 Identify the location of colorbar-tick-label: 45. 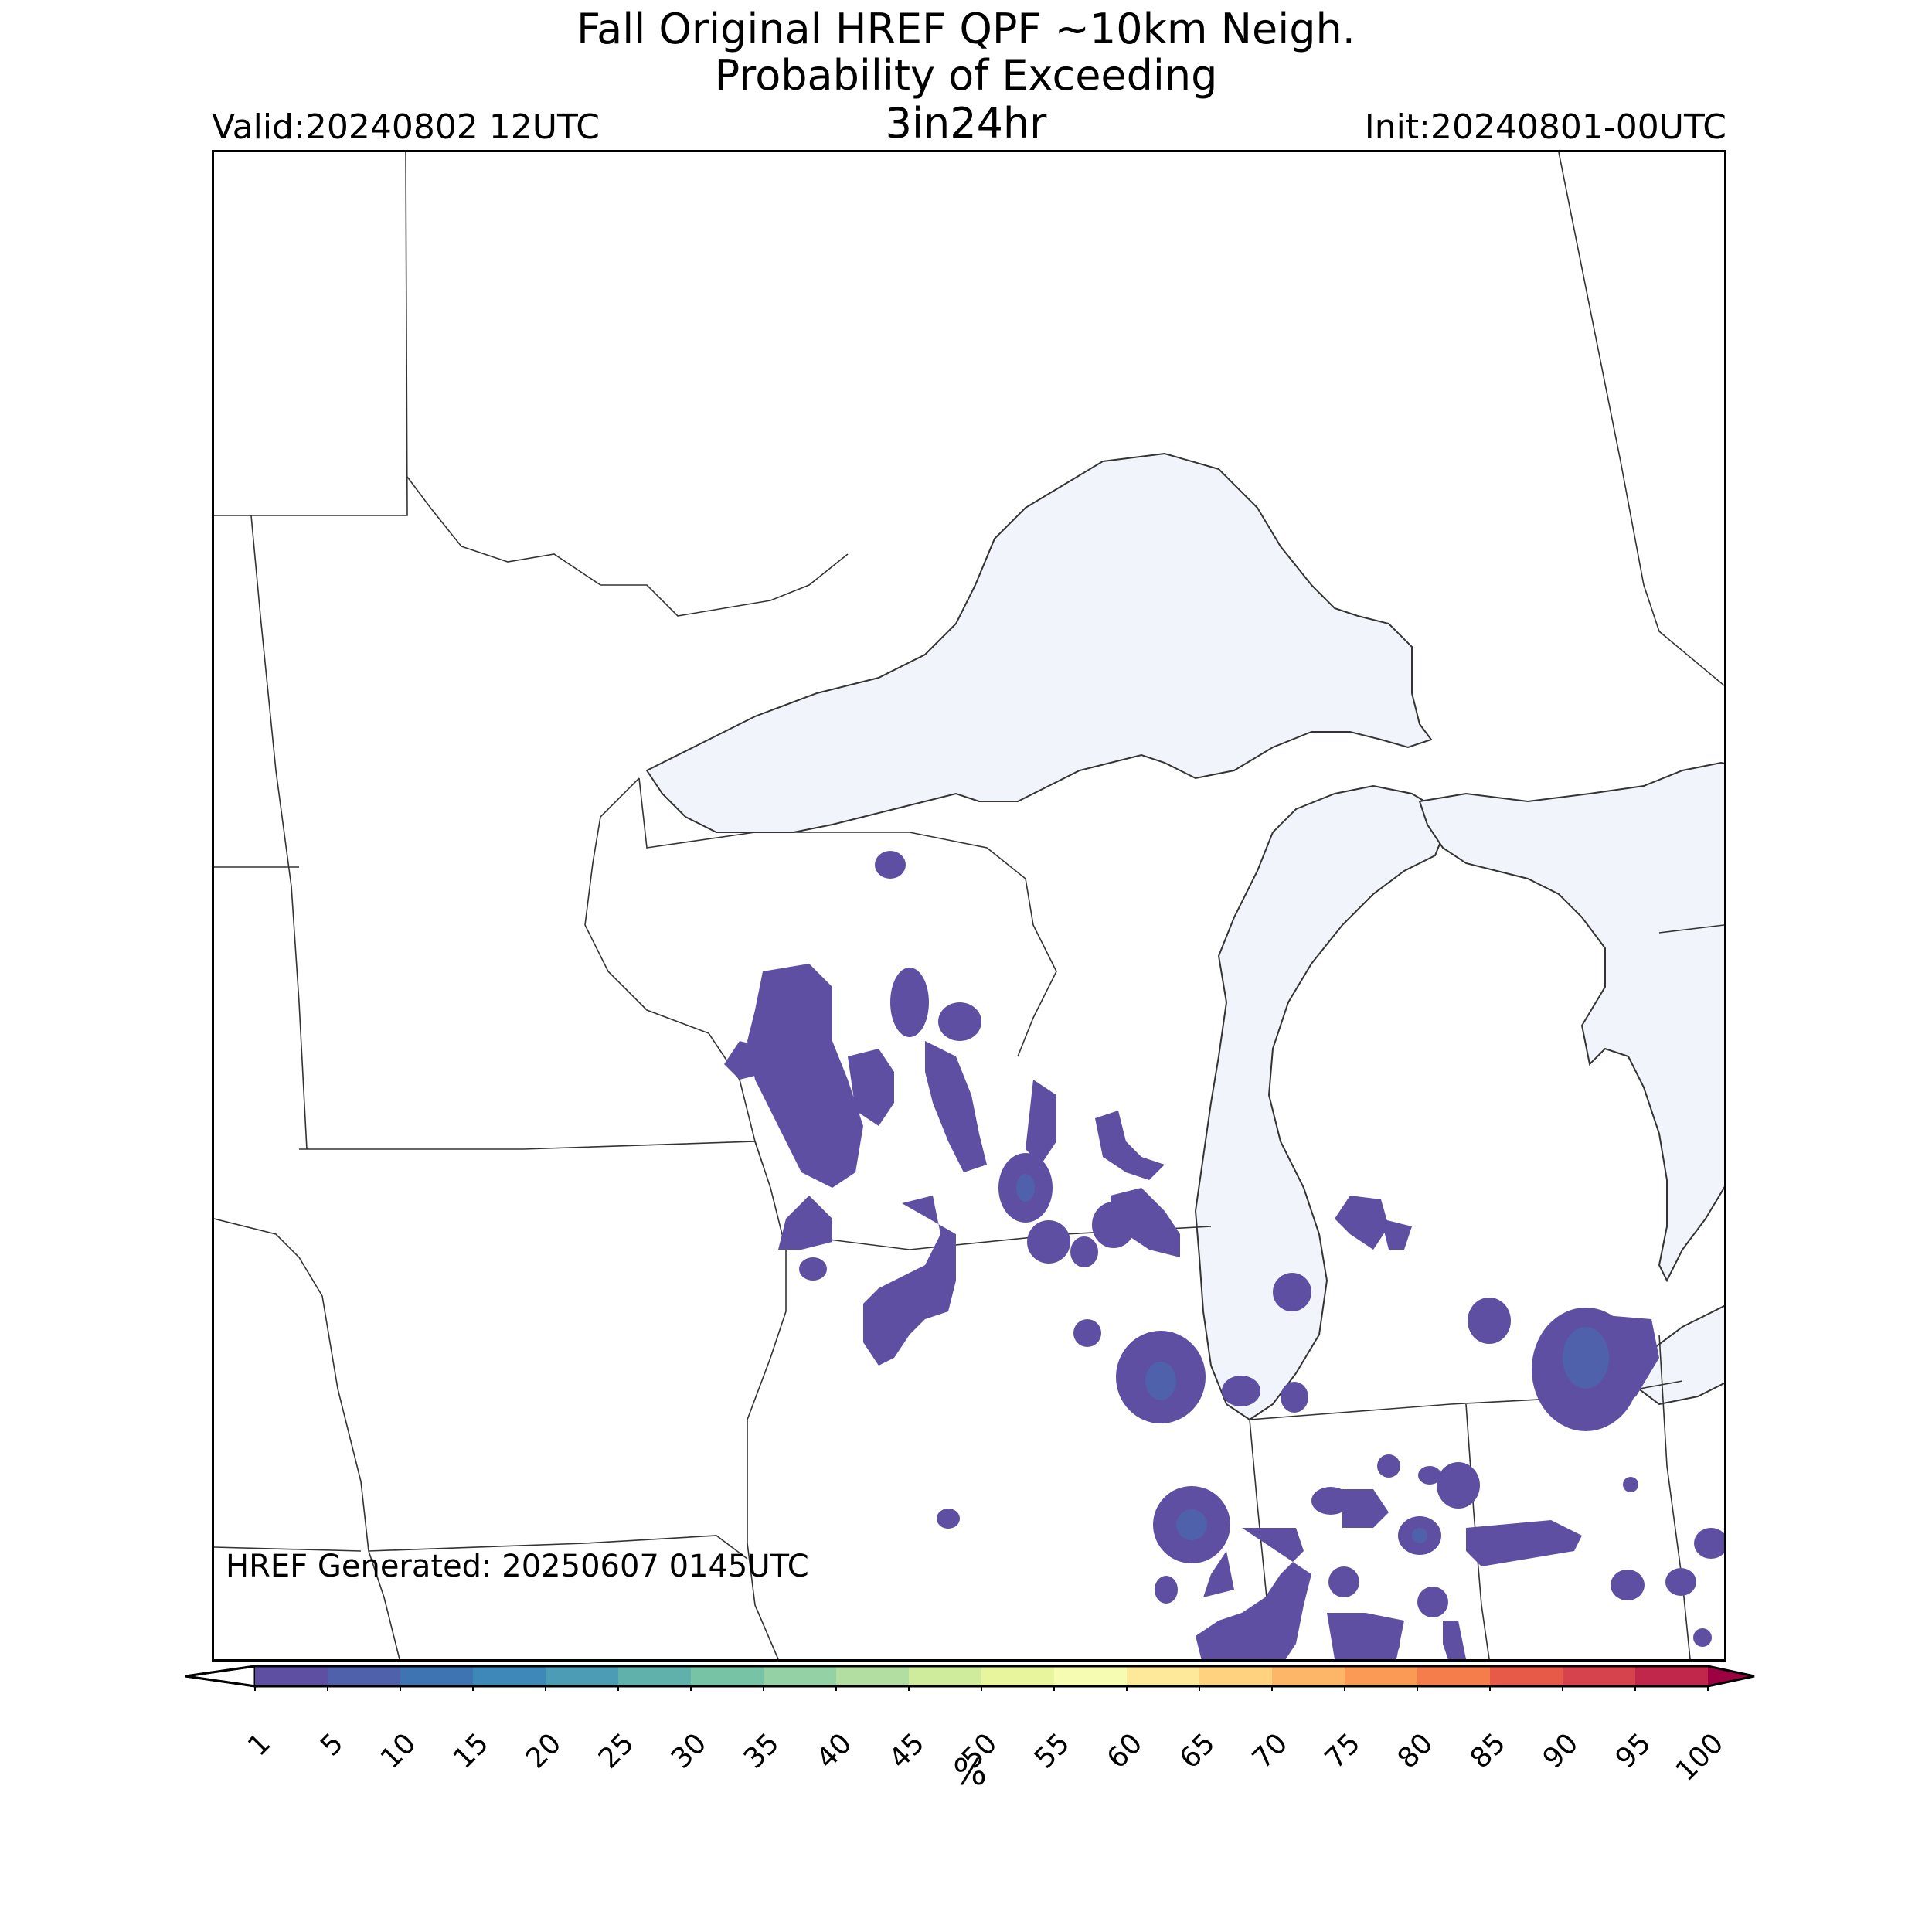
(907, 1751).